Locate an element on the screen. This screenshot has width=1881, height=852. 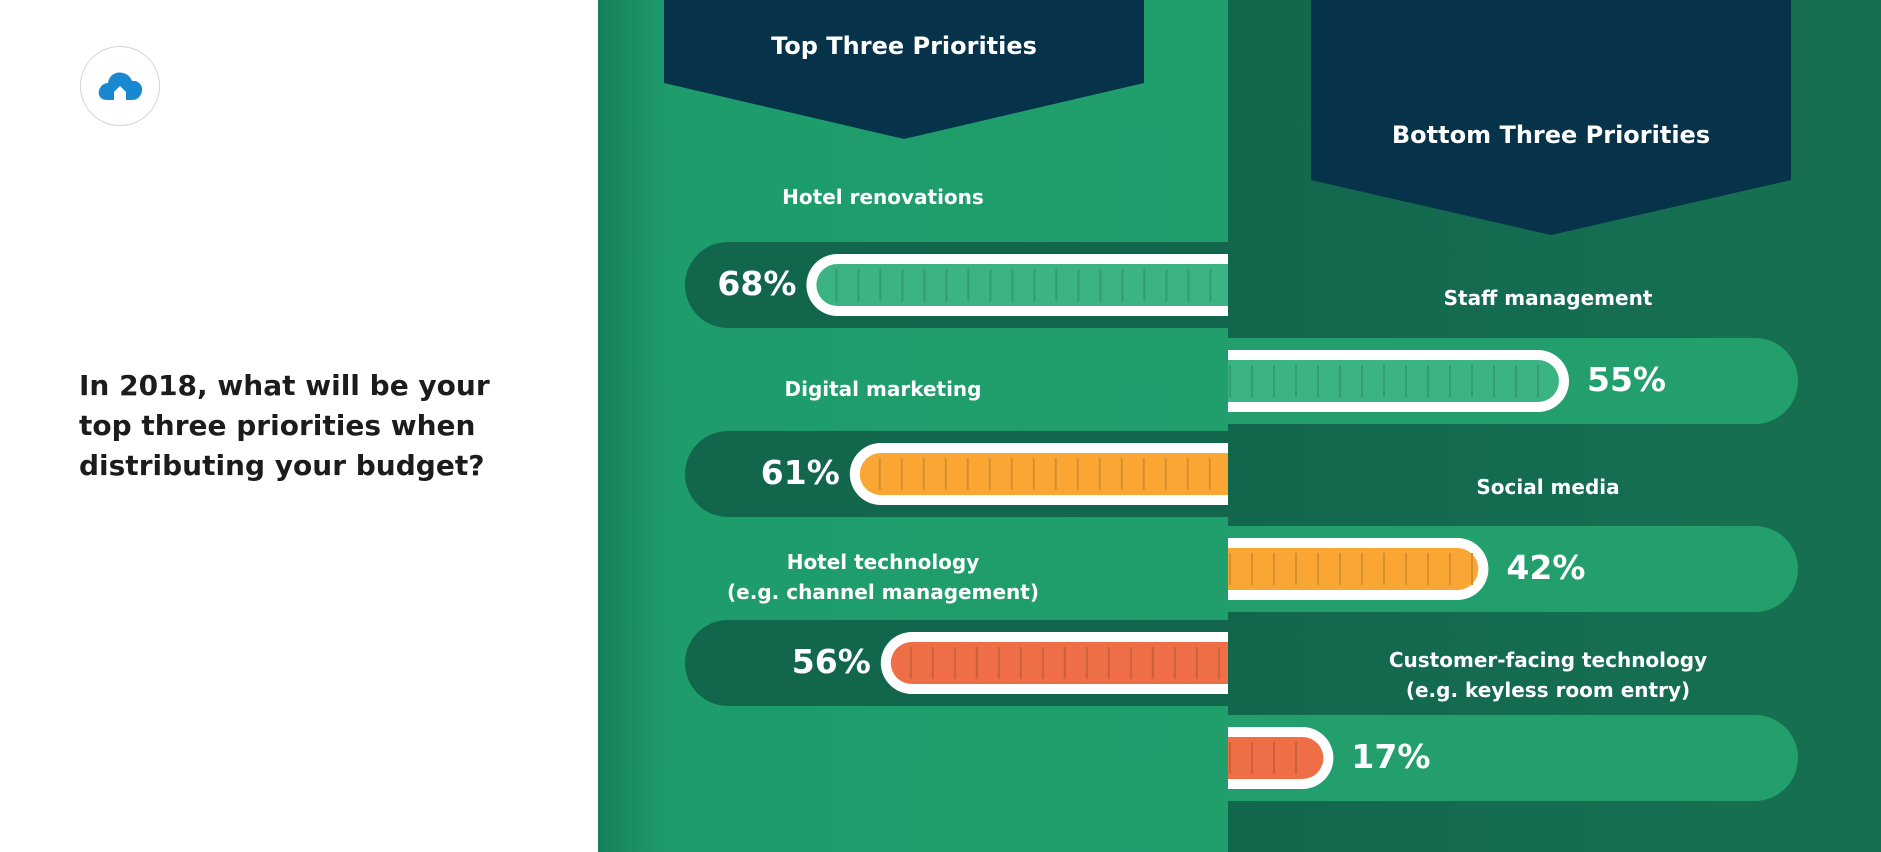
bottom-value-label-1: 42% is located at coordinates (1546, 567).